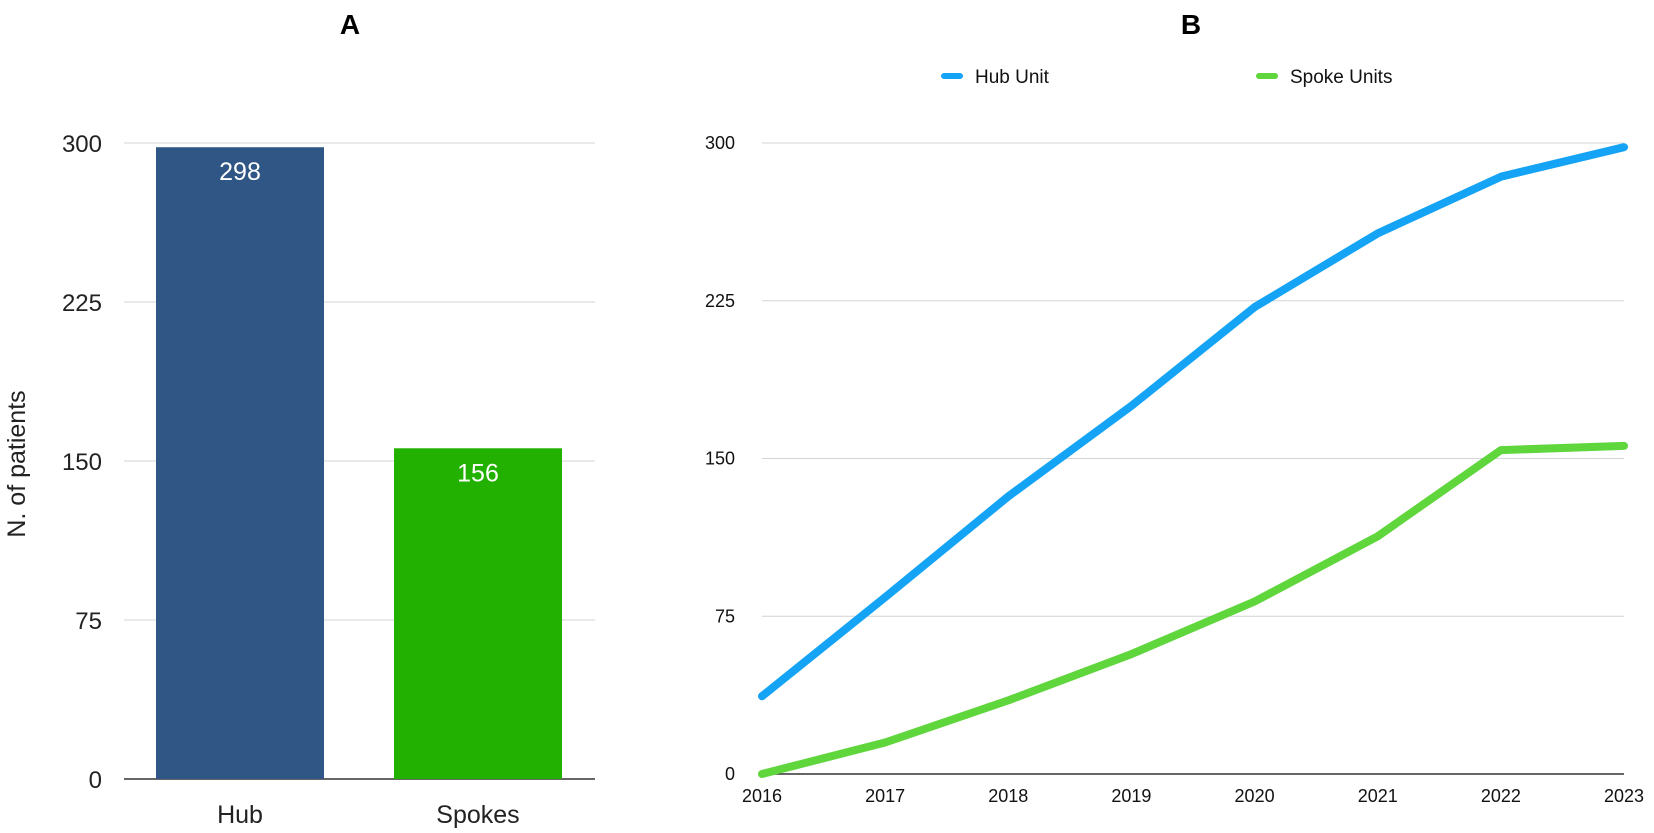 Image resolution: width=1654 pixels, height=833 pixels. I want to click on panel-b-x-tick-label: 2017, so click(885, 796).